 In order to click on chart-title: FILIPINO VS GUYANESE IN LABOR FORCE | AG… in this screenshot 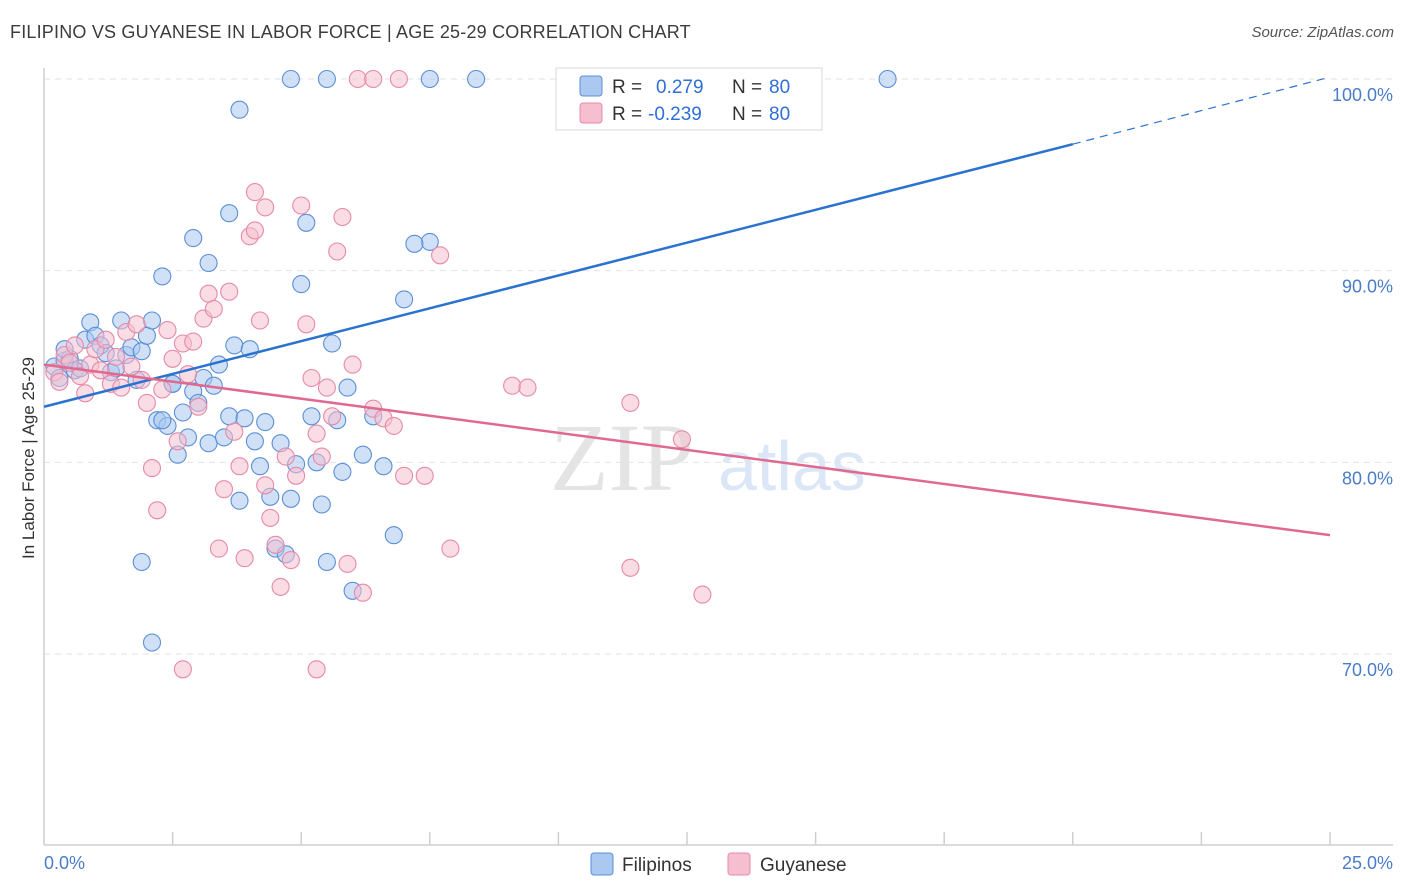, I will do `click(350, 32)`.